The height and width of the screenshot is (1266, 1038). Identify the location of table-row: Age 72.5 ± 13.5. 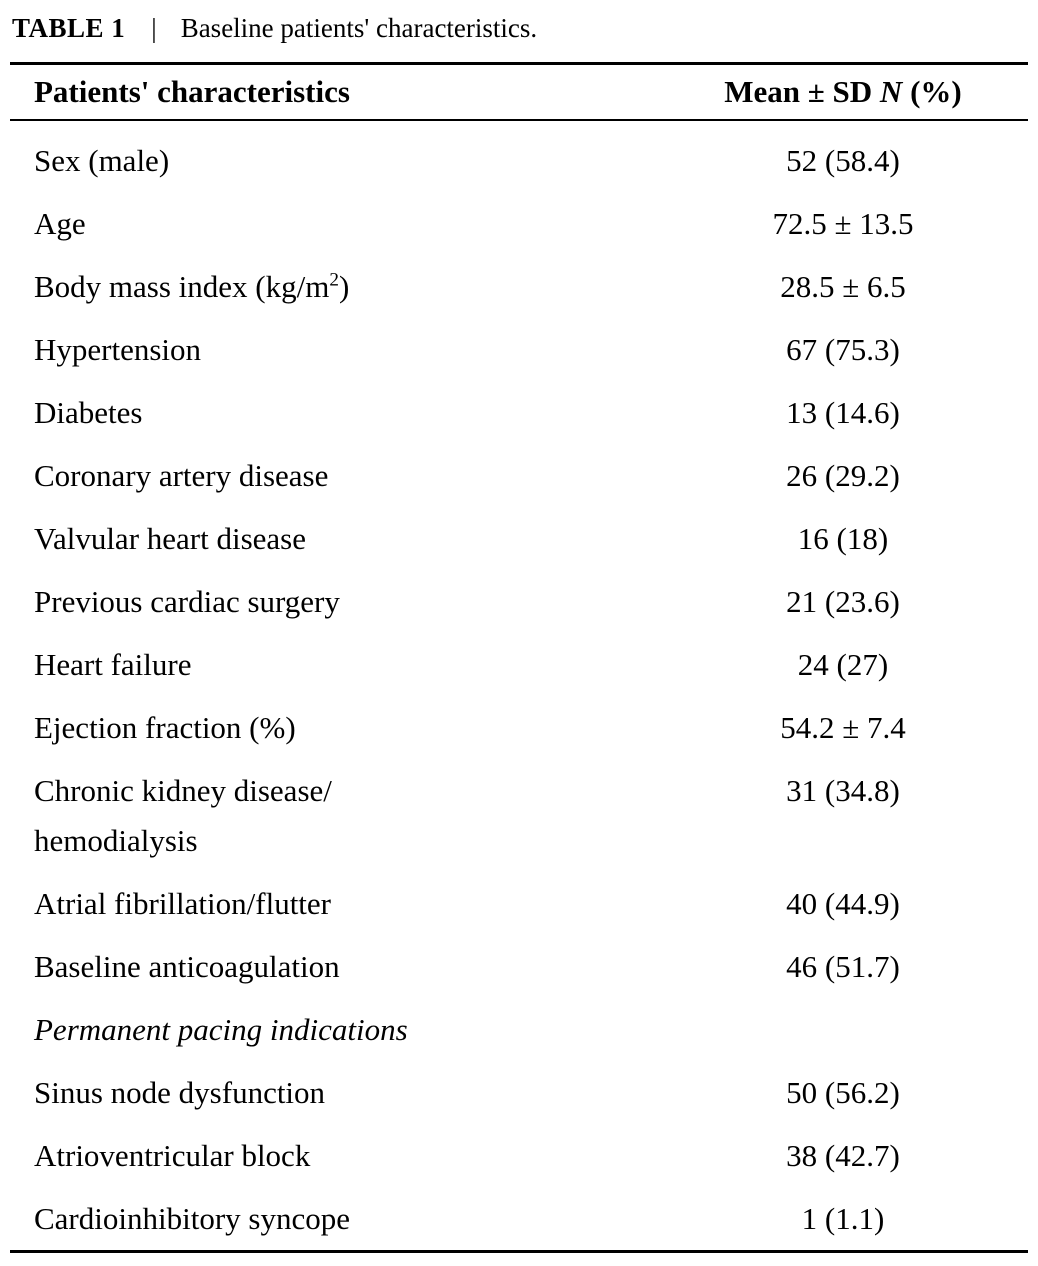
(519, 223).